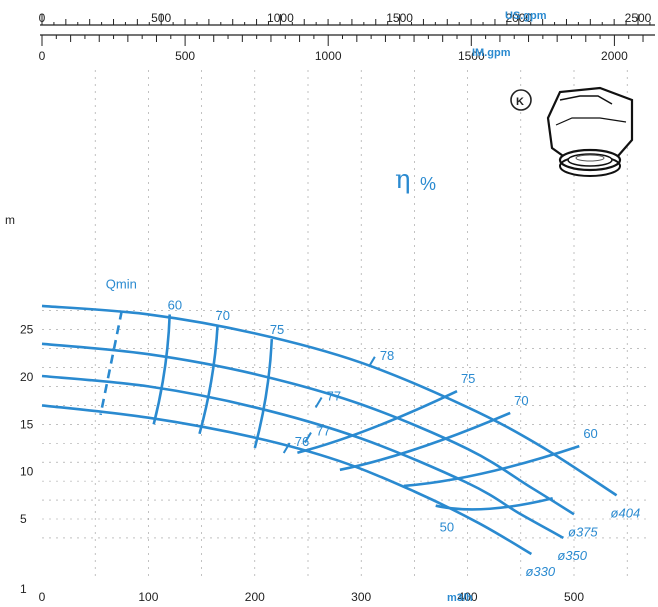 This screenshot has height=607, width=658. I want to click on us-gpm-tick-label: 2000, so click(518, 18).